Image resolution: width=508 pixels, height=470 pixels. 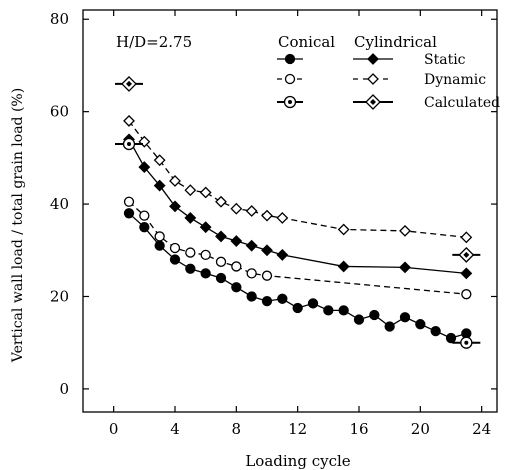 What do you see at coordinates (297, 429) in the screenshot?
I see `x-tick-label: 12` at bounding box center [297, 429].